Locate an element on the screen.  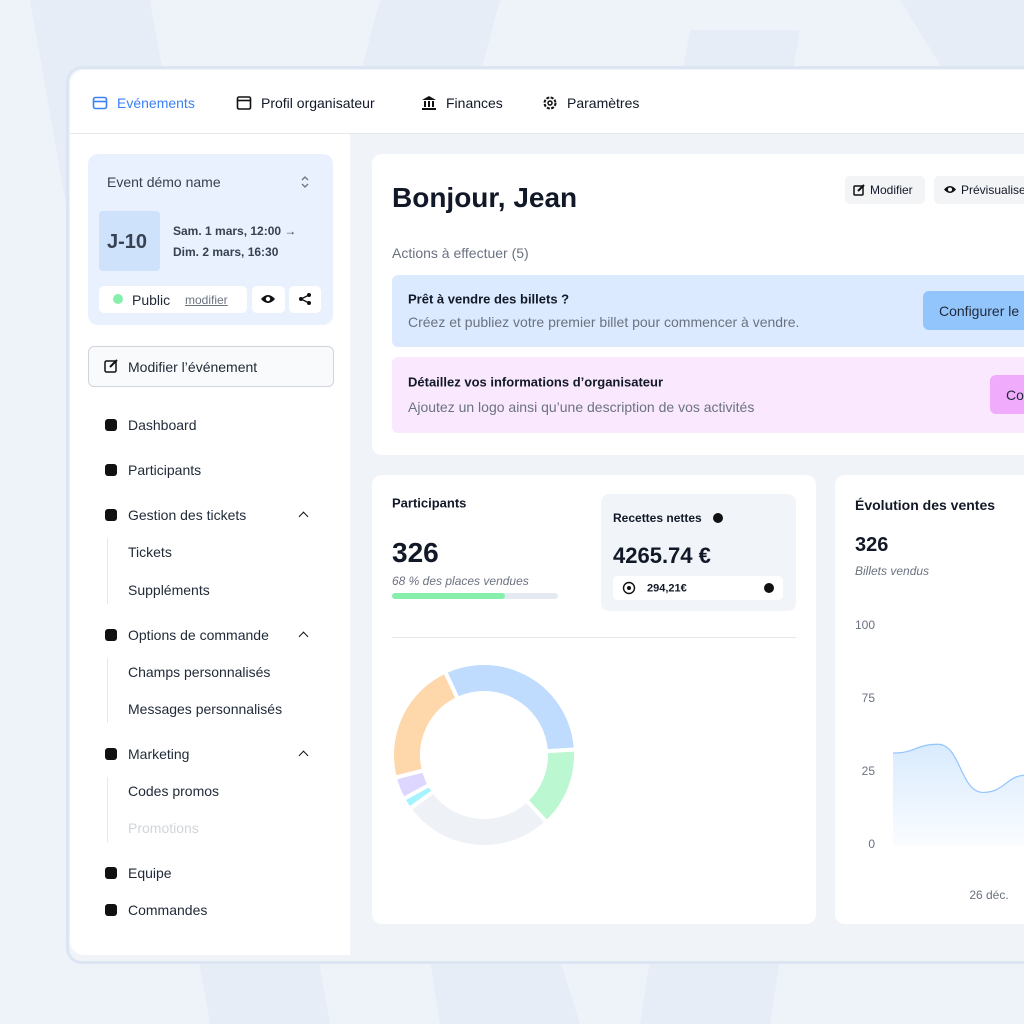
sales-card is located at coordinates (929, 699).